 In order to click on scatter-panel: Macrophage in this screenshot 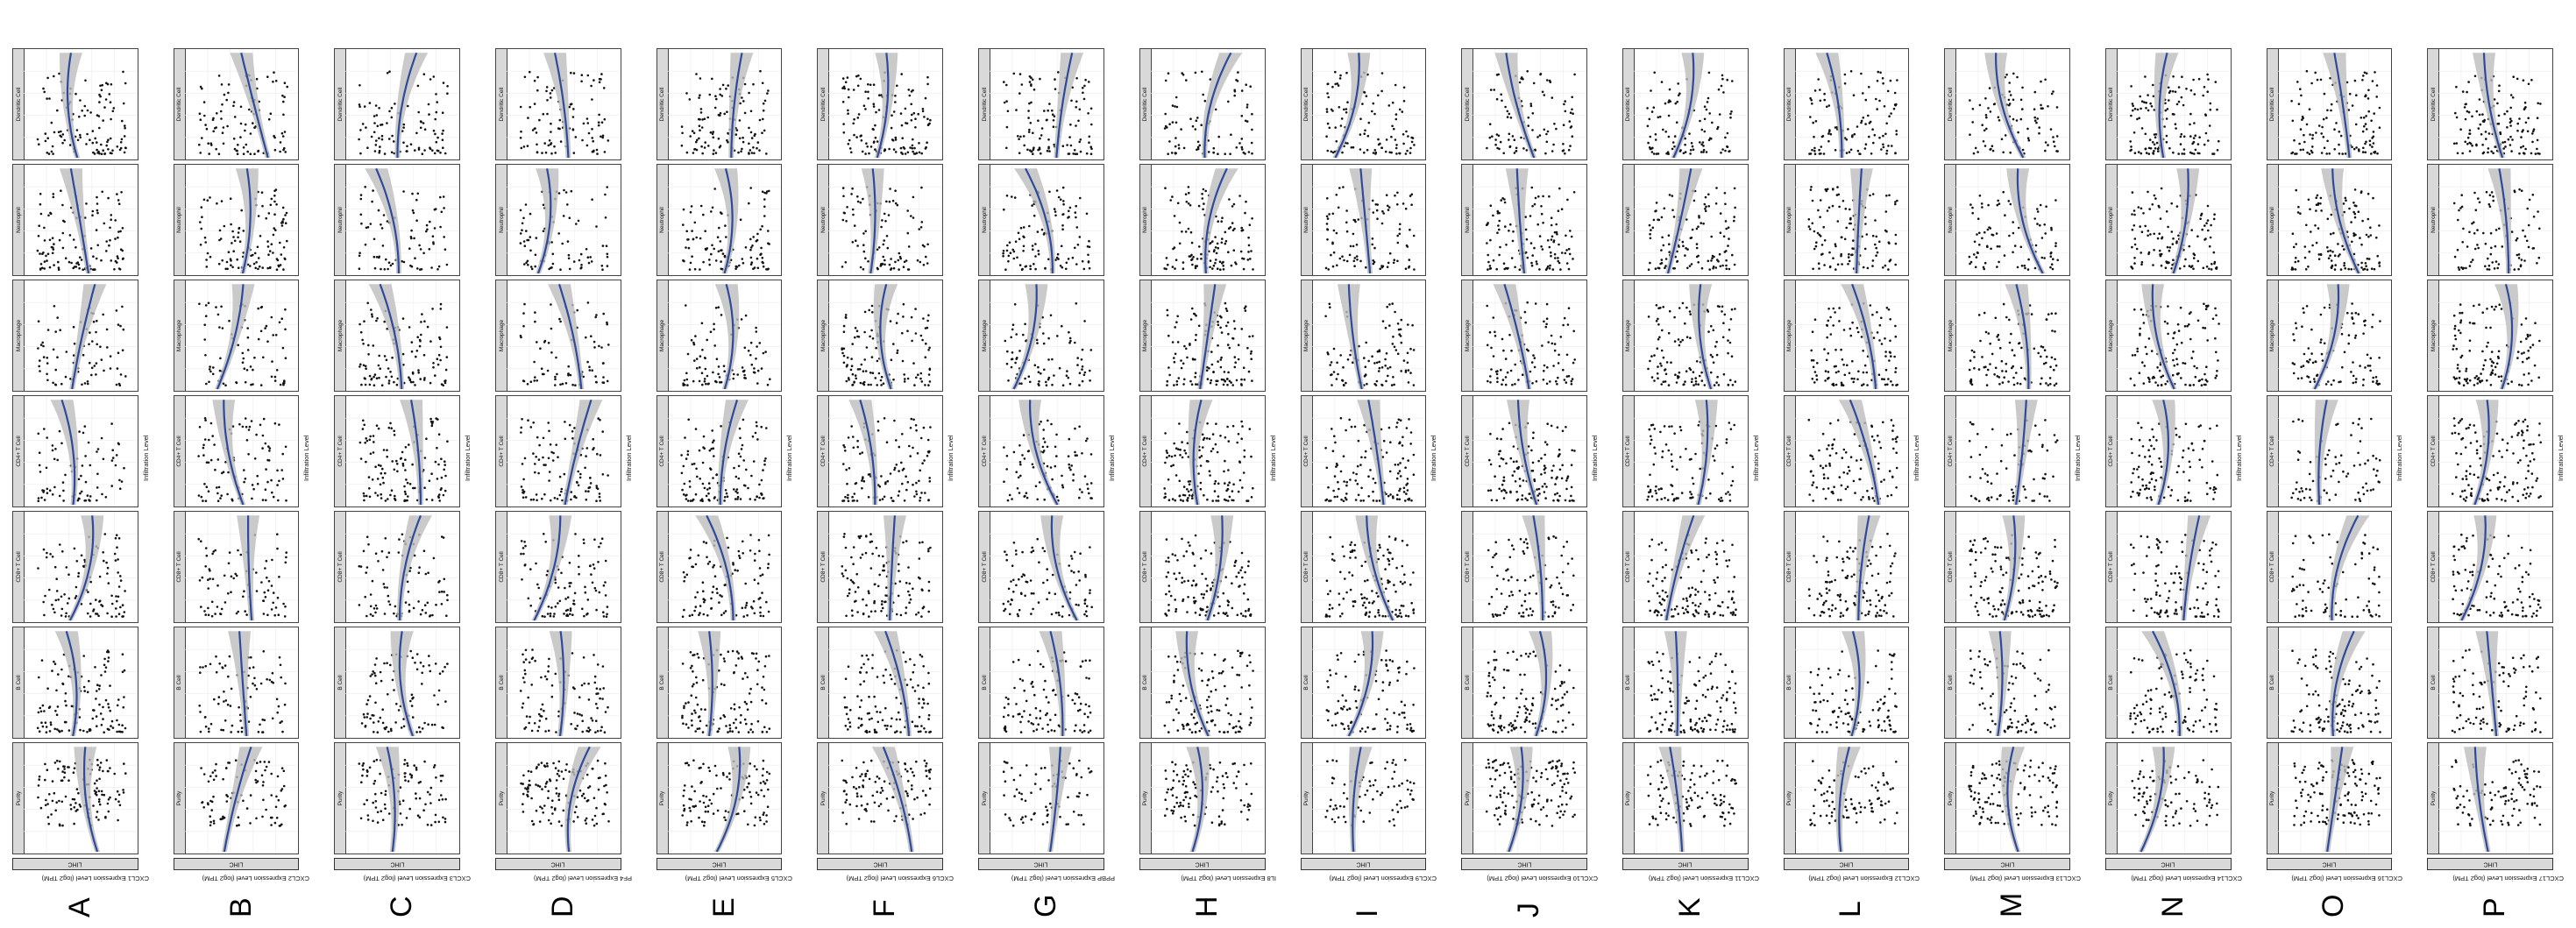, I will do `click(237, 336)`.